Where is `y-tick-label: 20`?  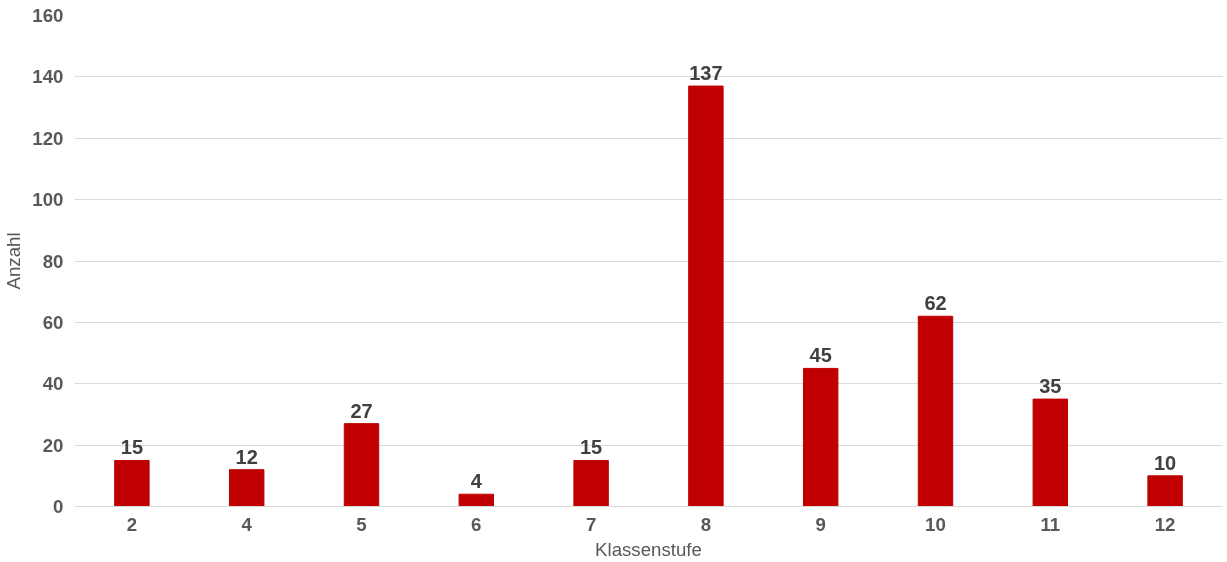 y-tick-label: 20 is located at coordinates (53, 445).